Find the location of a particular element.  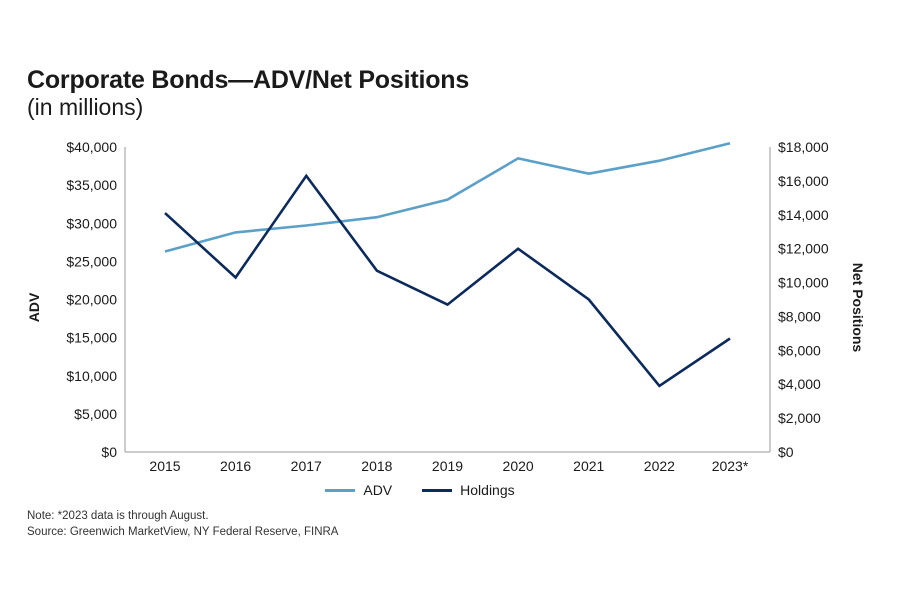

x-tick-label: 2021 is located at coordinates (588, 466).